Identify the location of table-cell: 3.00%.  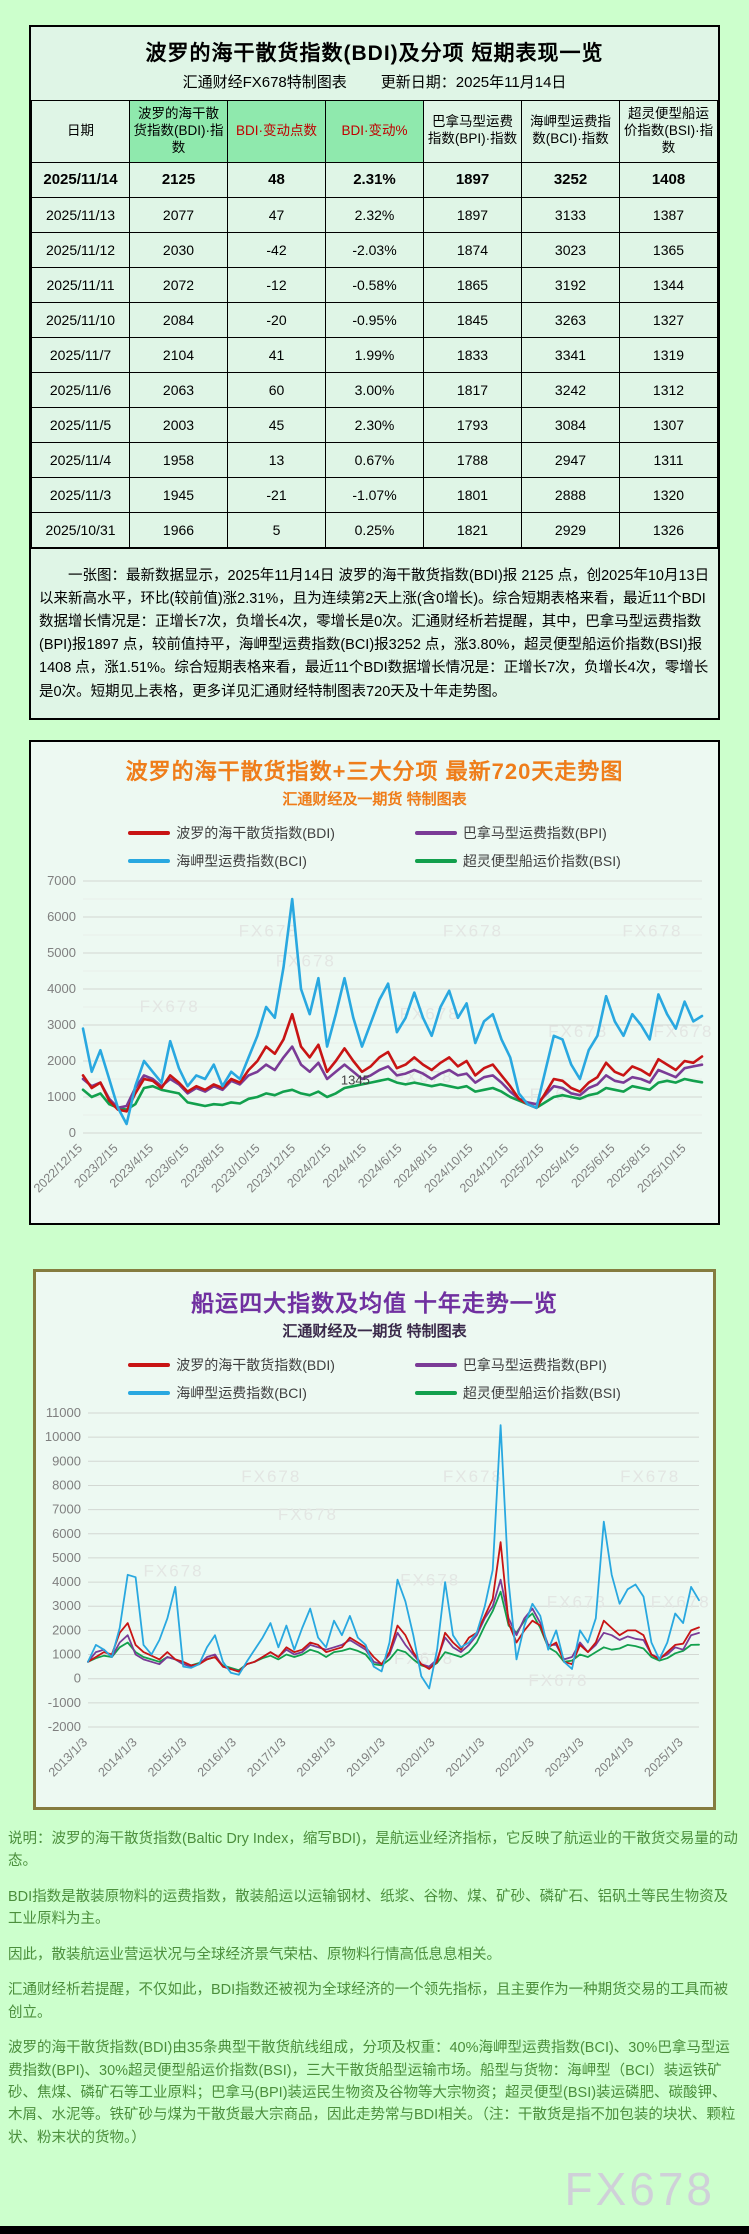
(374, 389).